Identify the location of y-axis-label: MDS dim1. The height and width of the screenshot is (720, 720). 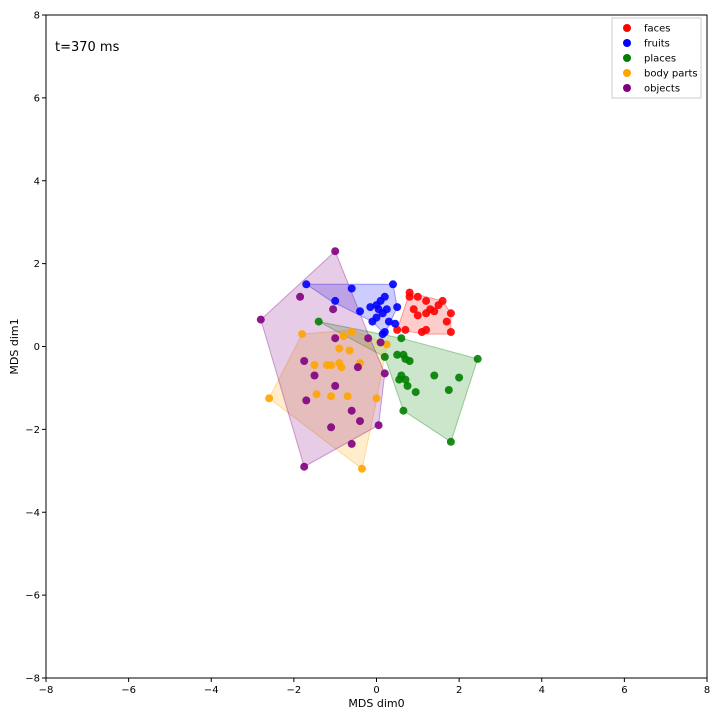
(14, 346).